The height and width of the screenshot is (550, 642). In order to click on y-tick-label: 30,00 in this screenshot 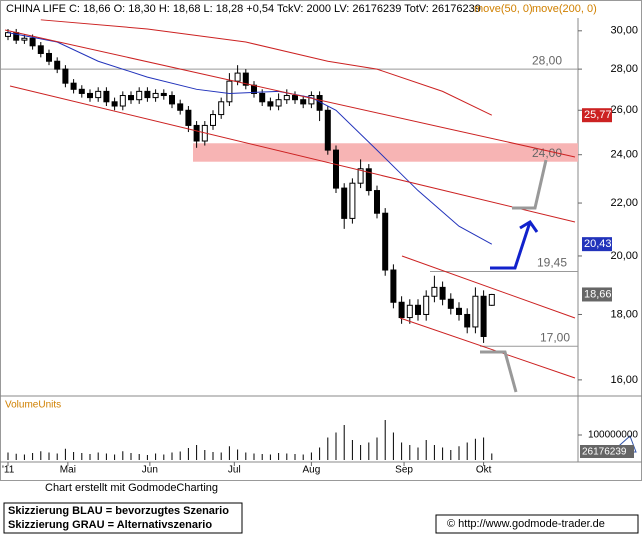, I will do `click(624, 31)`.